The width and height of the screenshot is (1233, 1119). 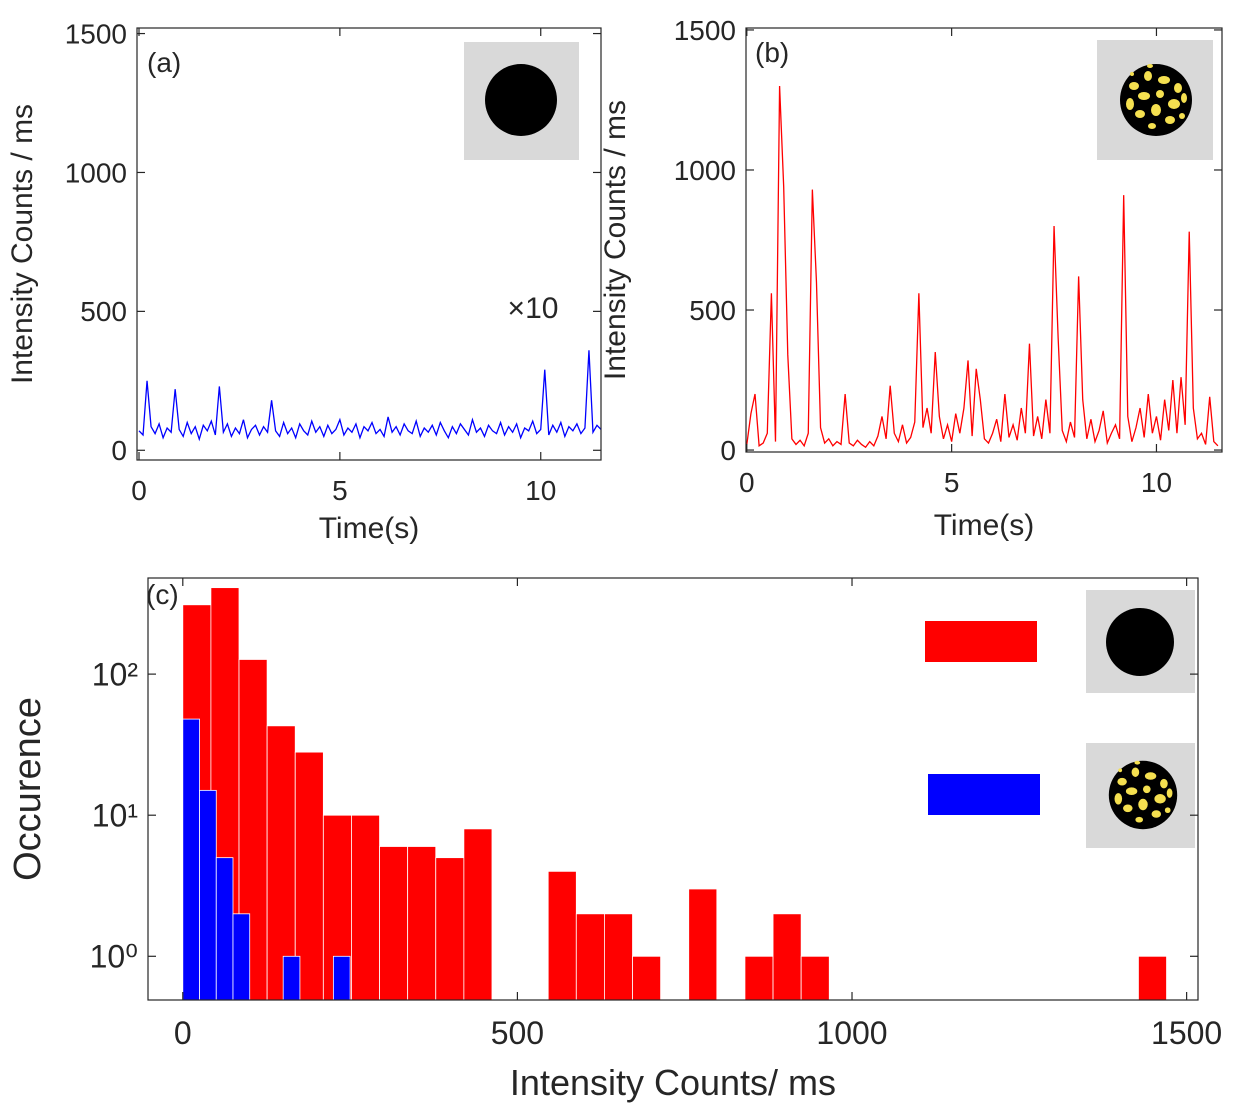 What do you see at coordinates (772, 52) in the screenshot?
I see `panel-label: (b)` at bounding box center [772, 52].